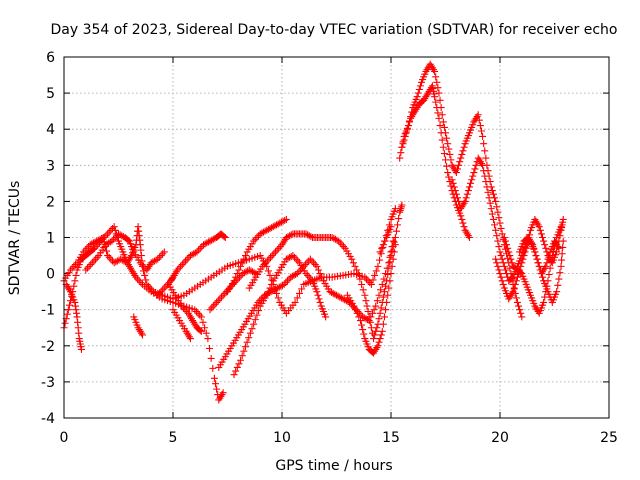 The height and width of the screenshot is (480, 640). I want to click on series-track-u, so click(539, 256).